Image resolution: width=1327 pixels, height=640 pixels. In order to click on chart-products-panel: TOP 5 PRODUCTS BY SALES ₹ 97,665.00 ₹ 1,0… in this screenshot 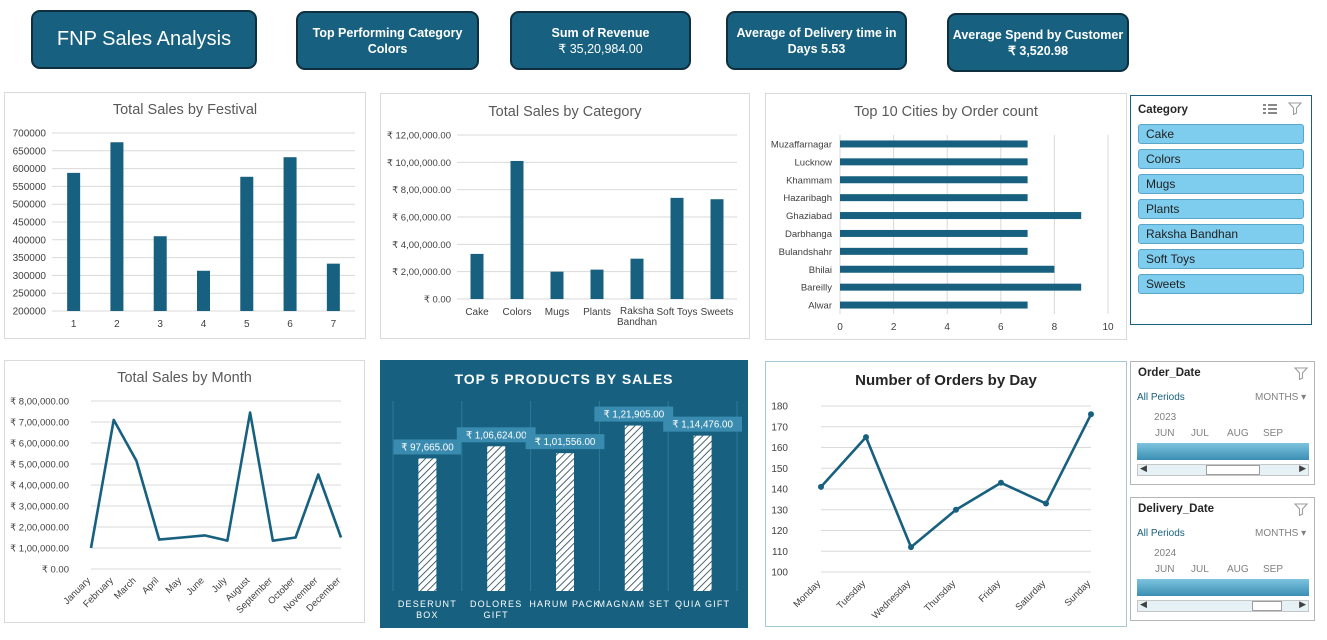, I will do `click(564, 494)`.